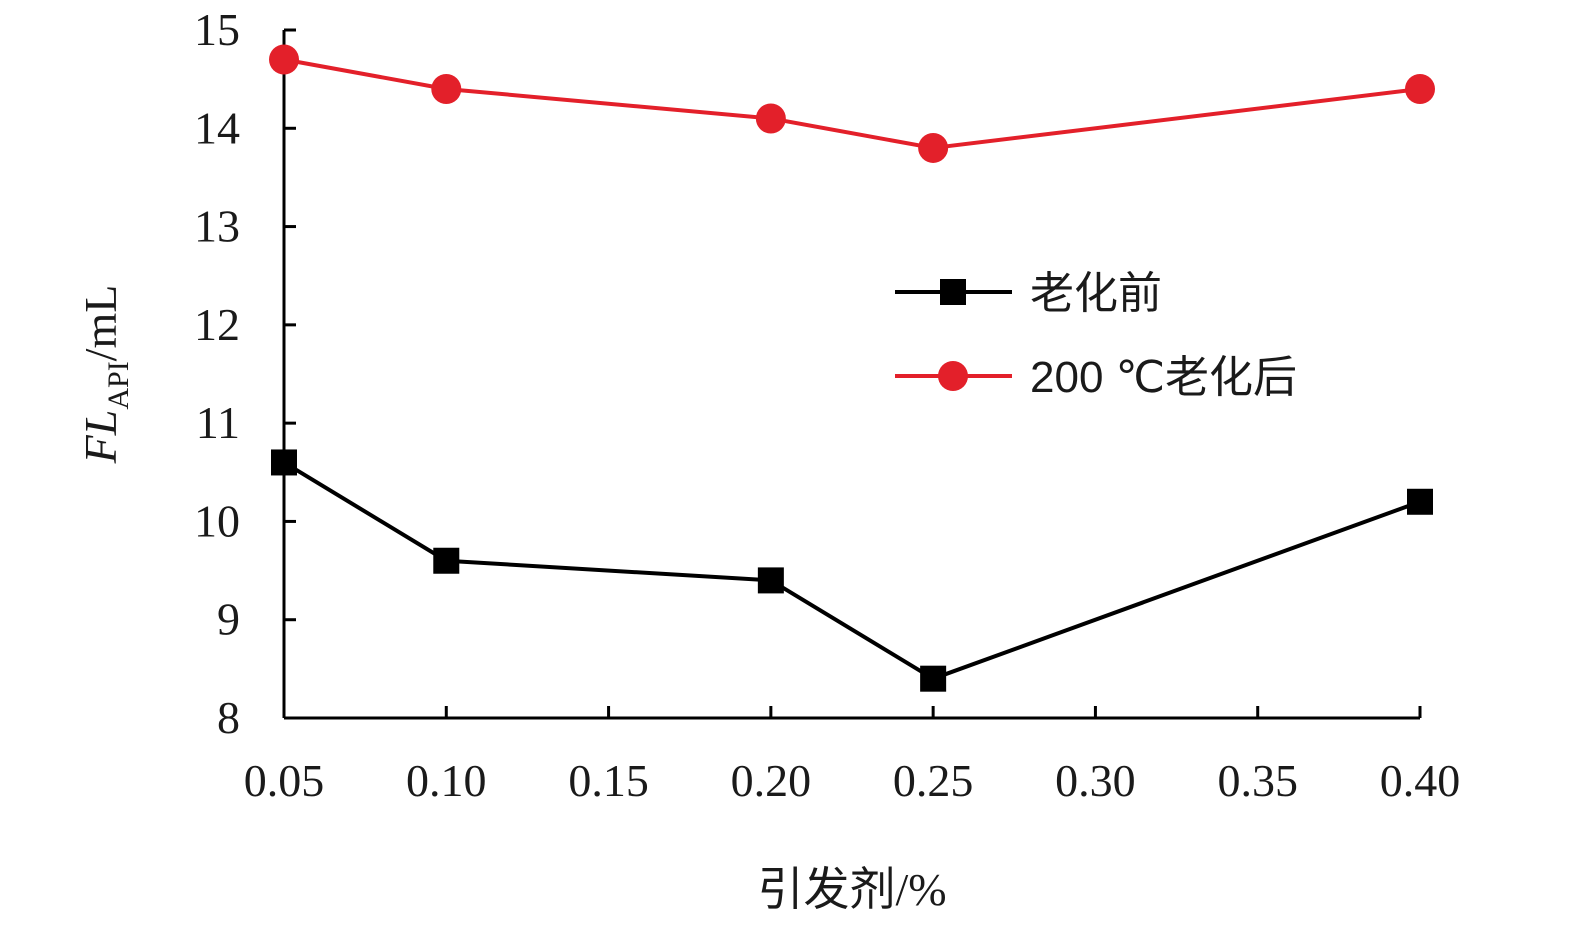  I want to click on x-tick-label: 0.20, so click(771, 780).